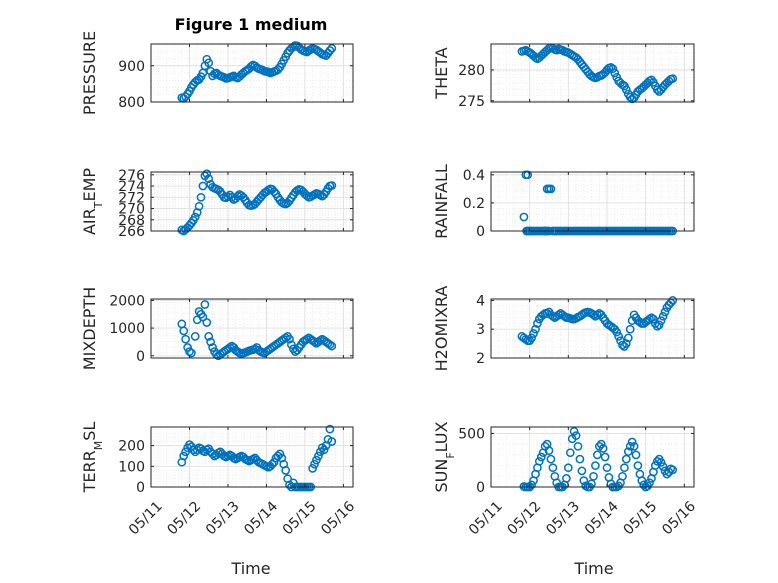 The height and width of the screenshot is (583, 778). I want to click on panel-left-4-ylabel-sub: M, so click(98, 446).